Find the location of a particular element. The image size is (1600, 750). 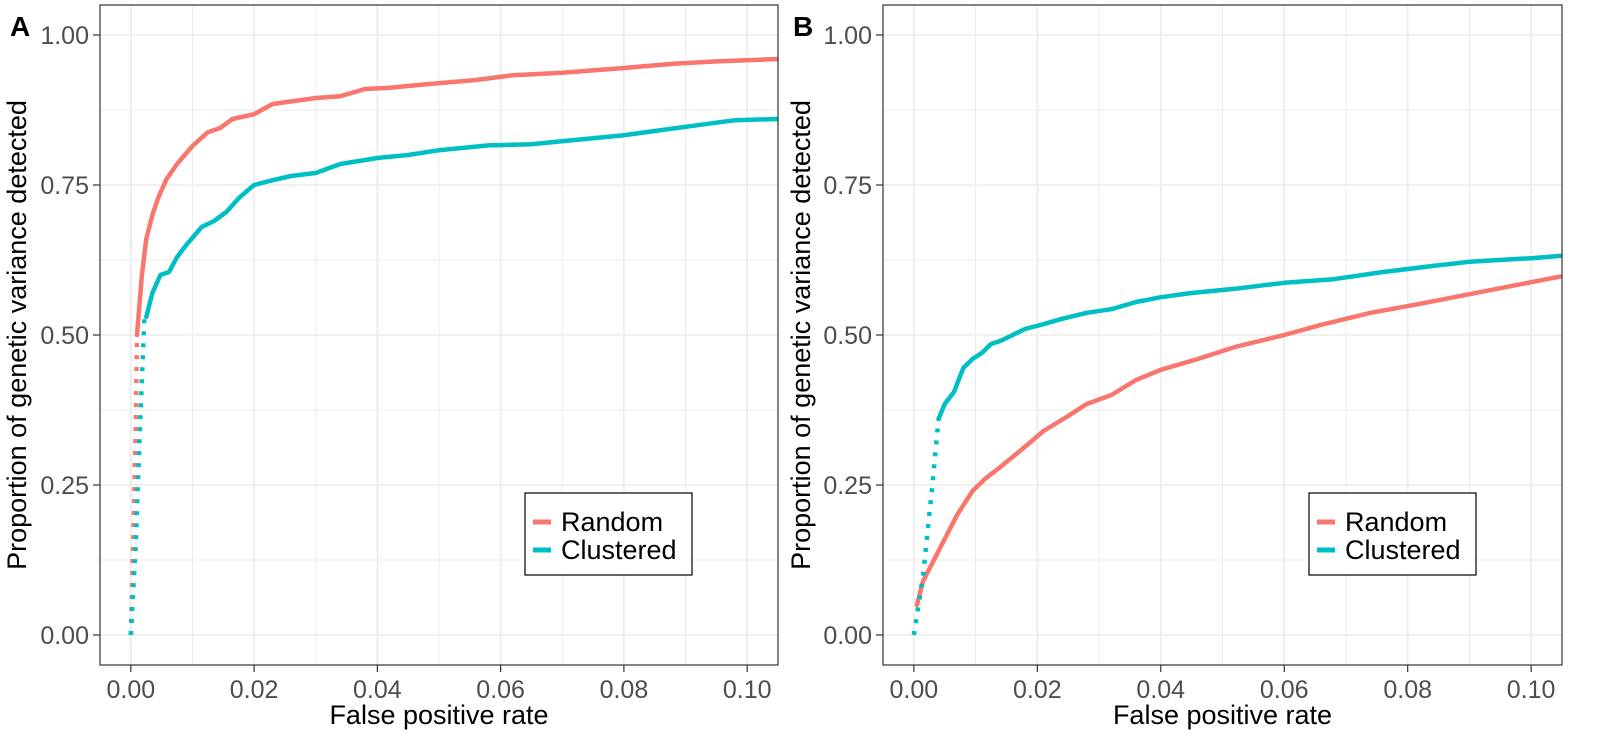

panel-tag: B is located at coordinates (803, 26).